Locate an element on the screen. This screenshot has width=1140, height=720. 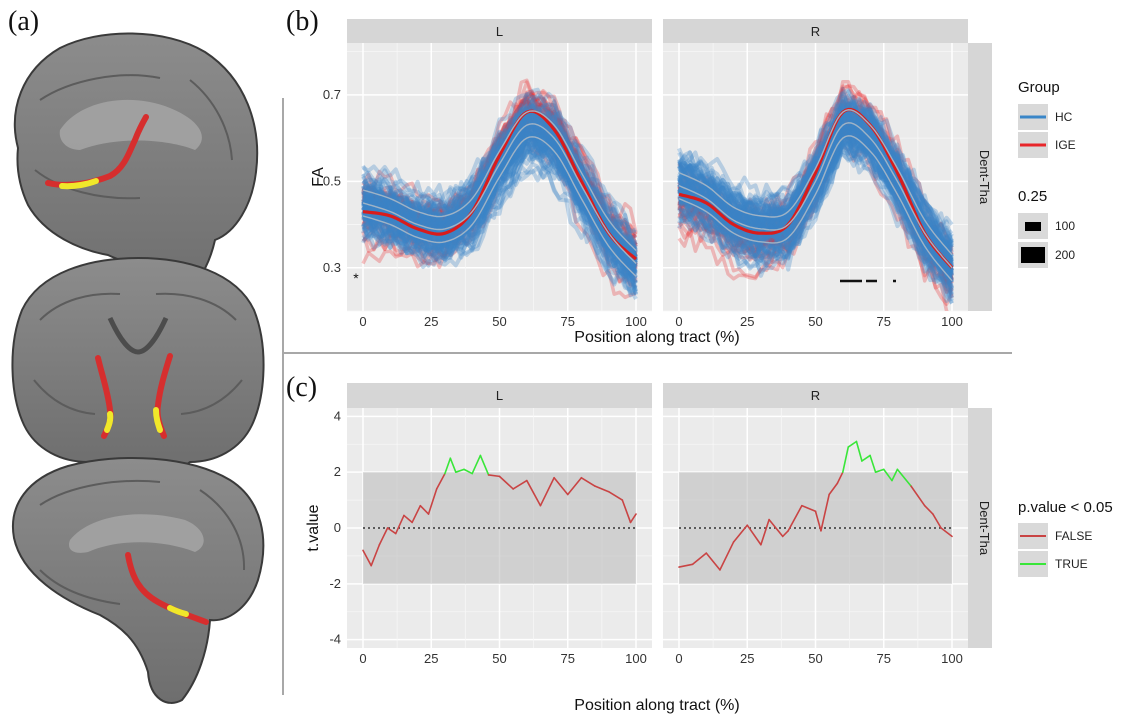
y-tick-label: 4 is located at coordinates (337, 415).